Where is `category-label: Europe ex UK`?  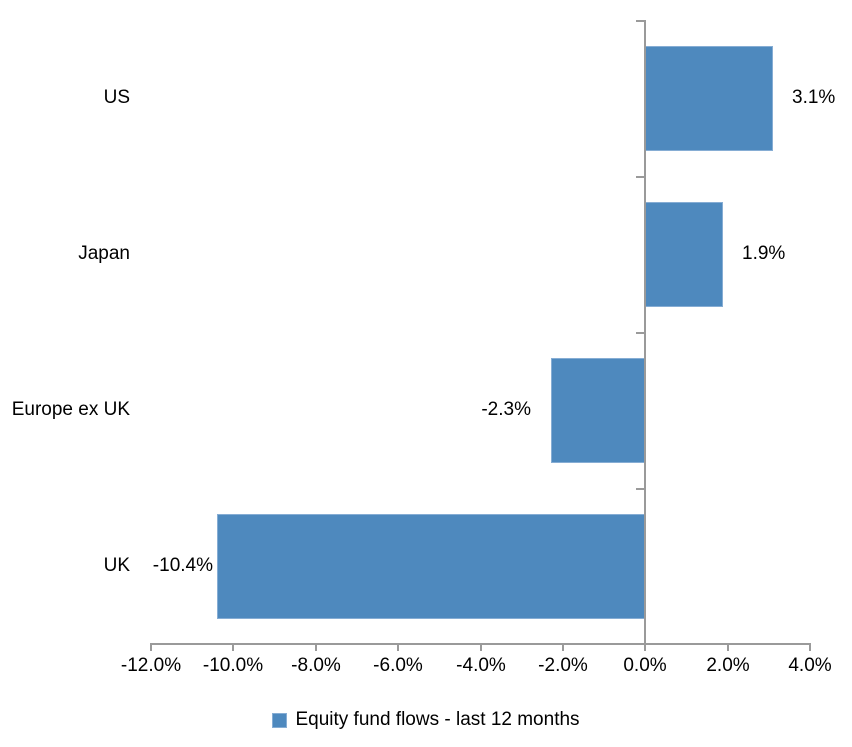 category-label: Europe ex UK is located at coordinates (70, 409).